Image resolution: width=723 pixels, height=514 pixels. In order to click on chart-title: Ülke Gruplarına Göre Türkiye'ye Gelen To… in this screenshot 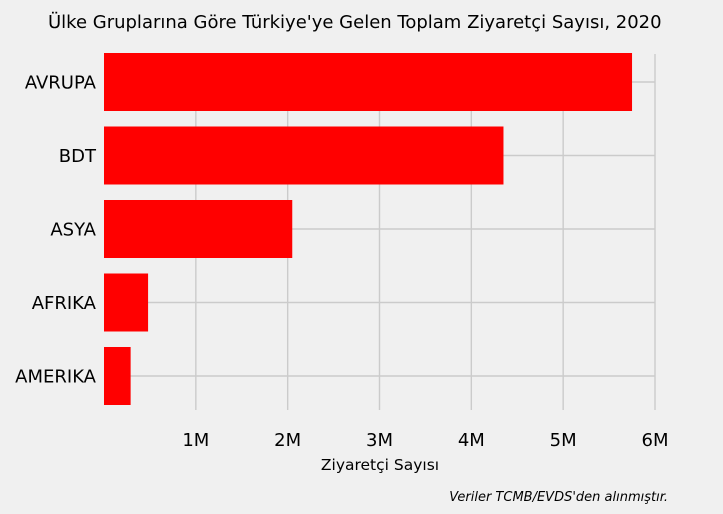, I will do `click(355, 22)`.